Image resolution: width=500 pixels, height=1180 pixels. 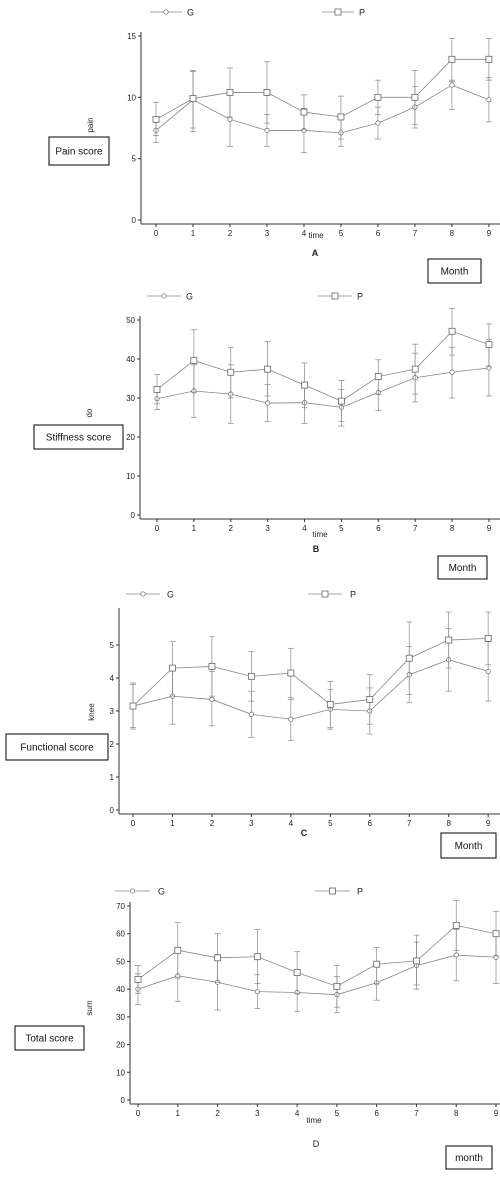 I want to click on x-tick-label: 5, so click(x=330, y=823).